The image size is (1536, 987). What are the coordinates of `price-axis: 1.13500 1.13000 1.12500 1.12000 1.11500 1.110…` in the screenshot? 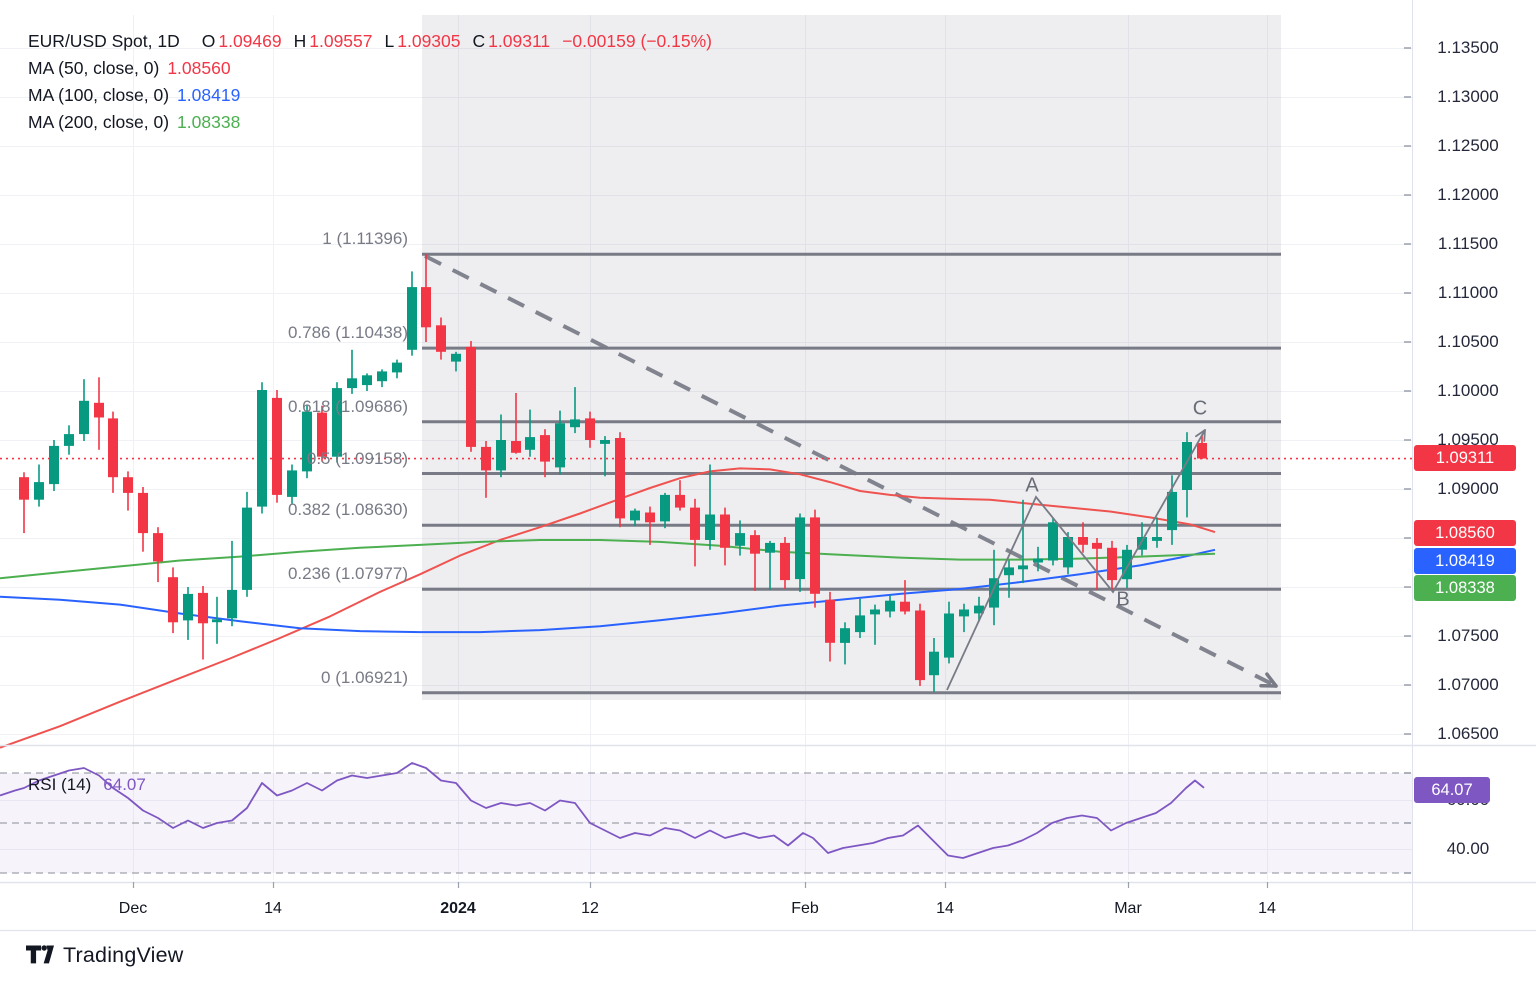 It's located at (1474, 465).